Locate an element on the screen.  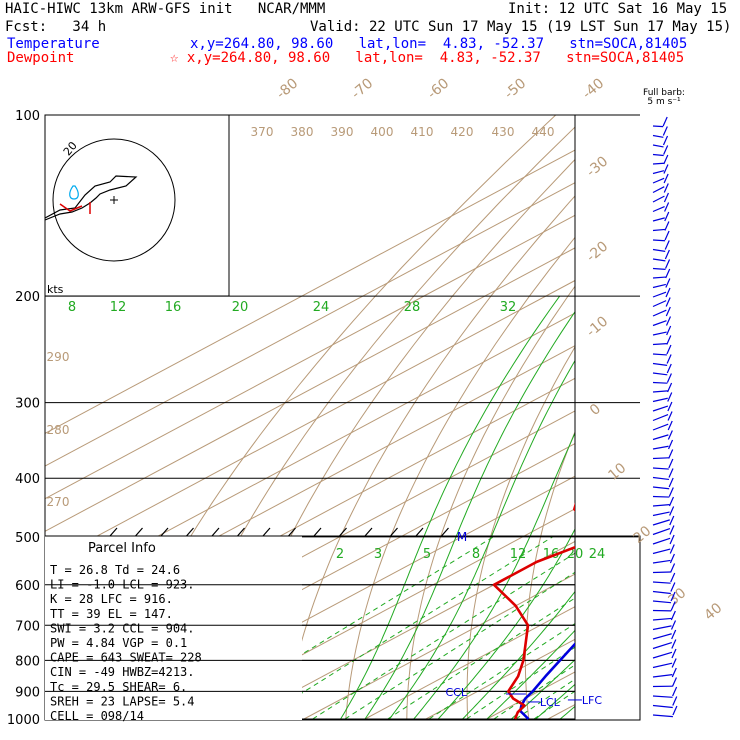
barb-legend-title: Full barb: is located at coordinates (664, 93).